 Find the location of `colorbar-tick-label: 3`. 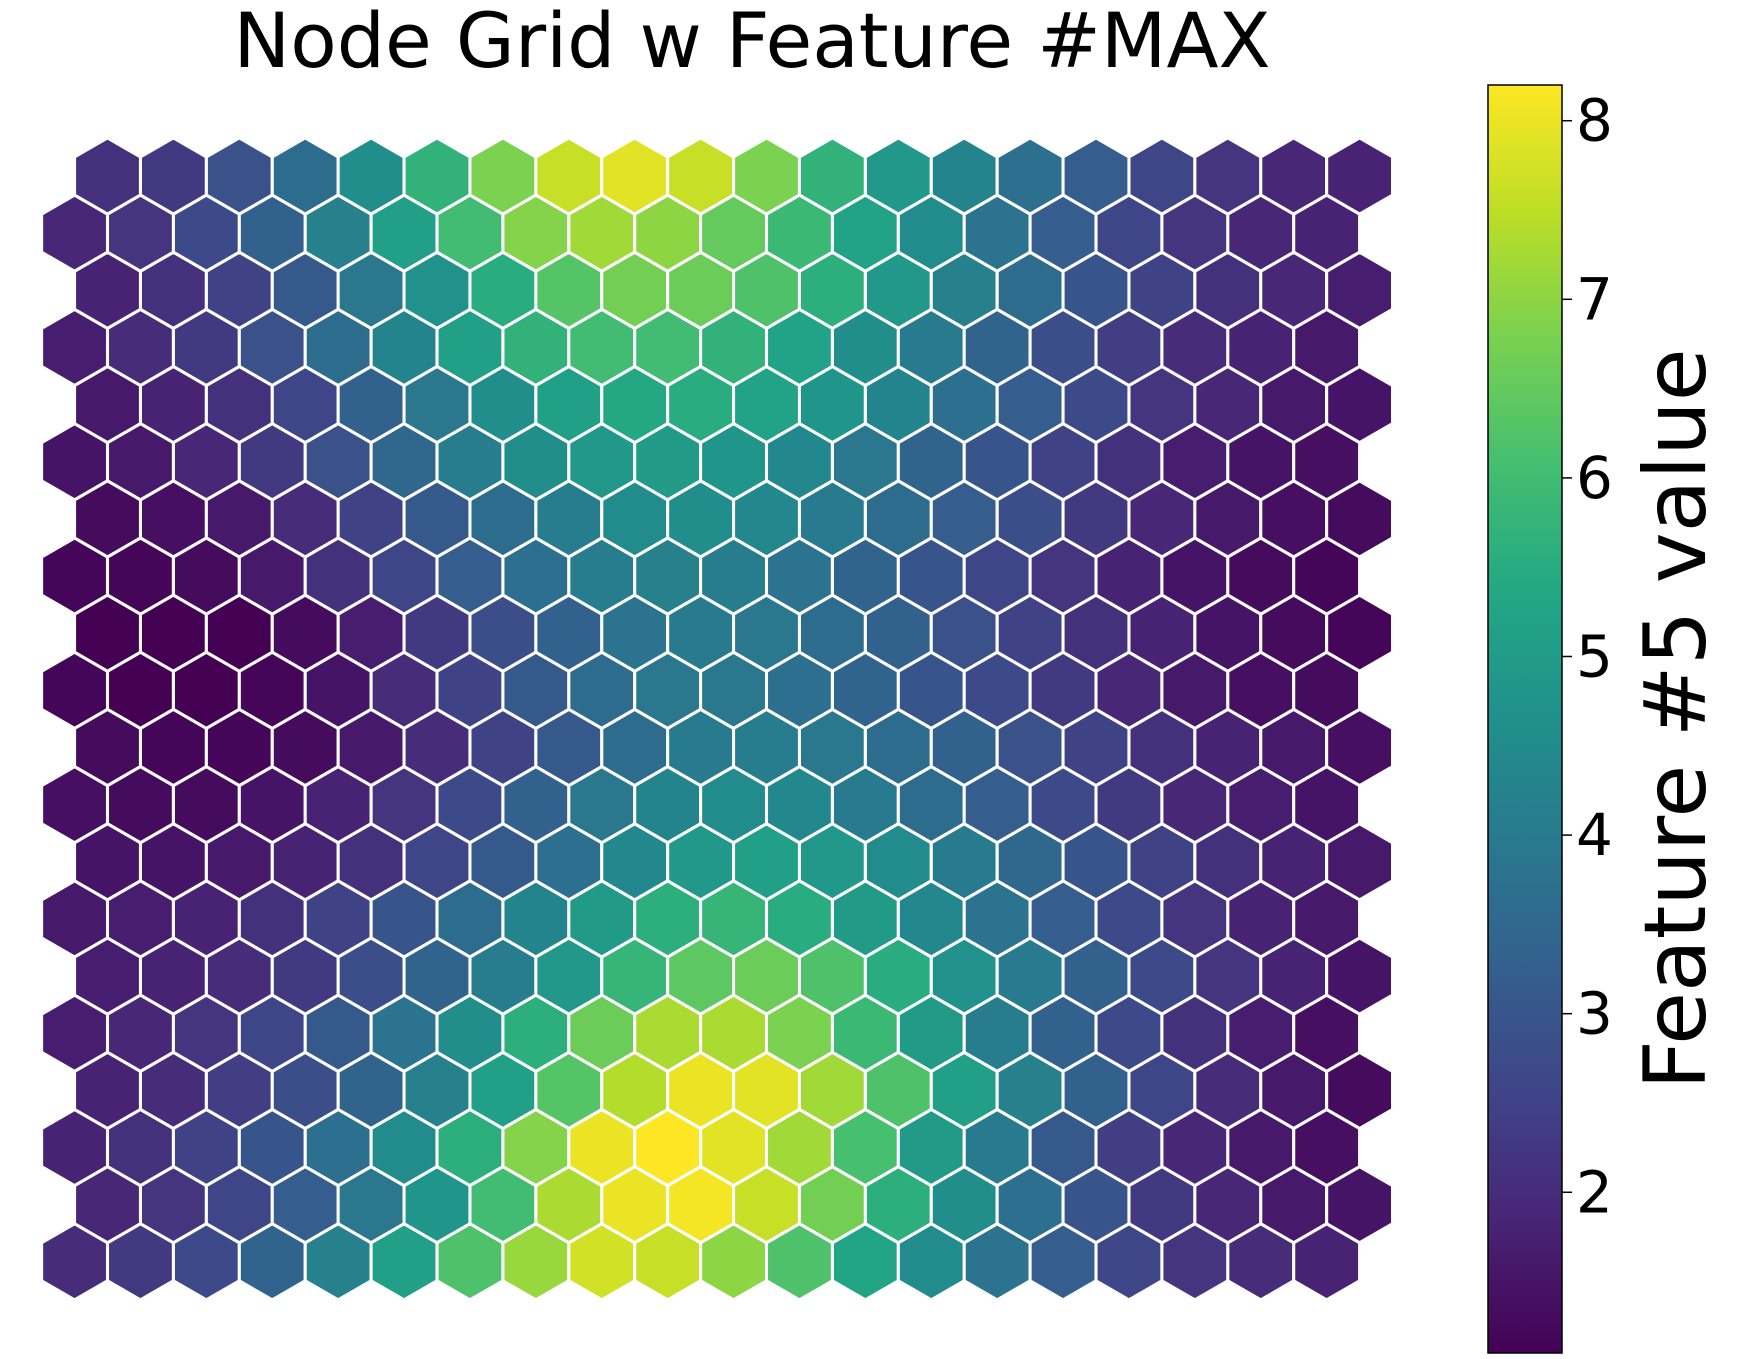

colorbar-tick-label: 3 is located at coordinates (1594, 1014).